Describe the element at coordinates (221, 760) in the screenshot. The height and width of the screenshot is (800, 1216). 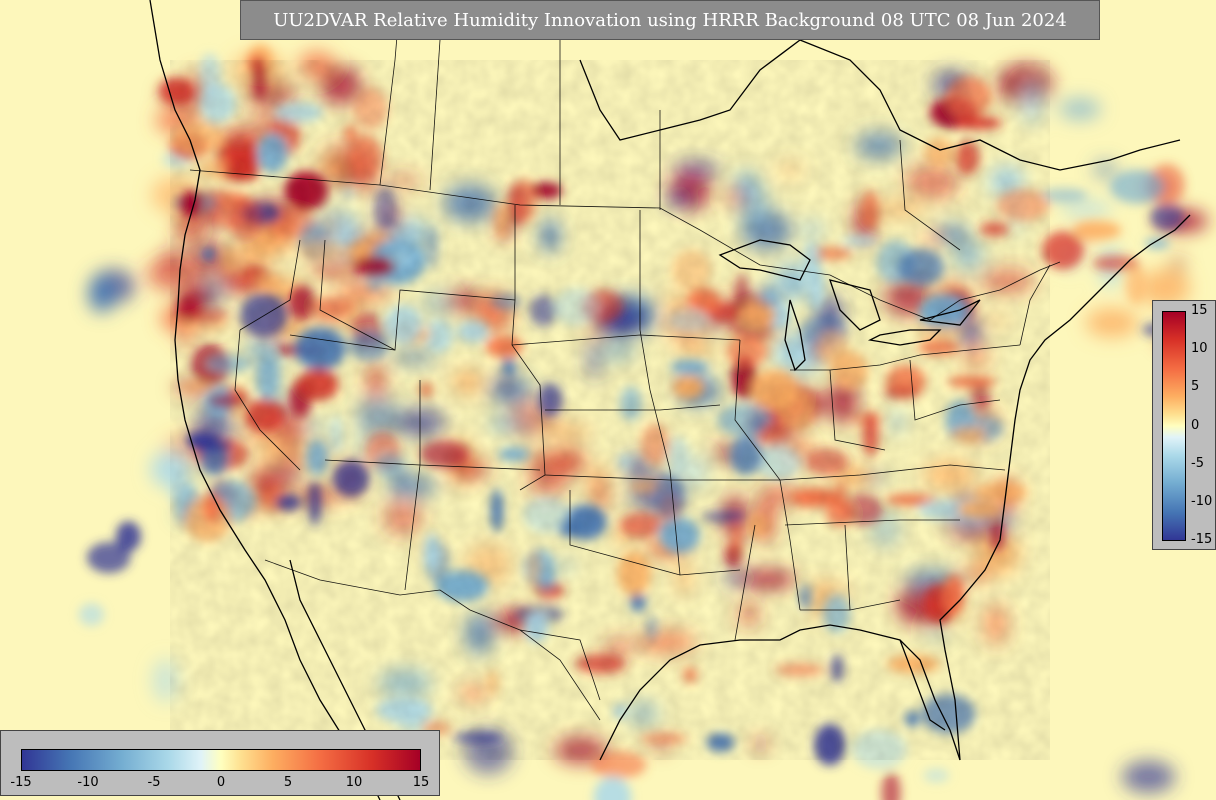
I see `colorbar-bottom-gradient` at that location.